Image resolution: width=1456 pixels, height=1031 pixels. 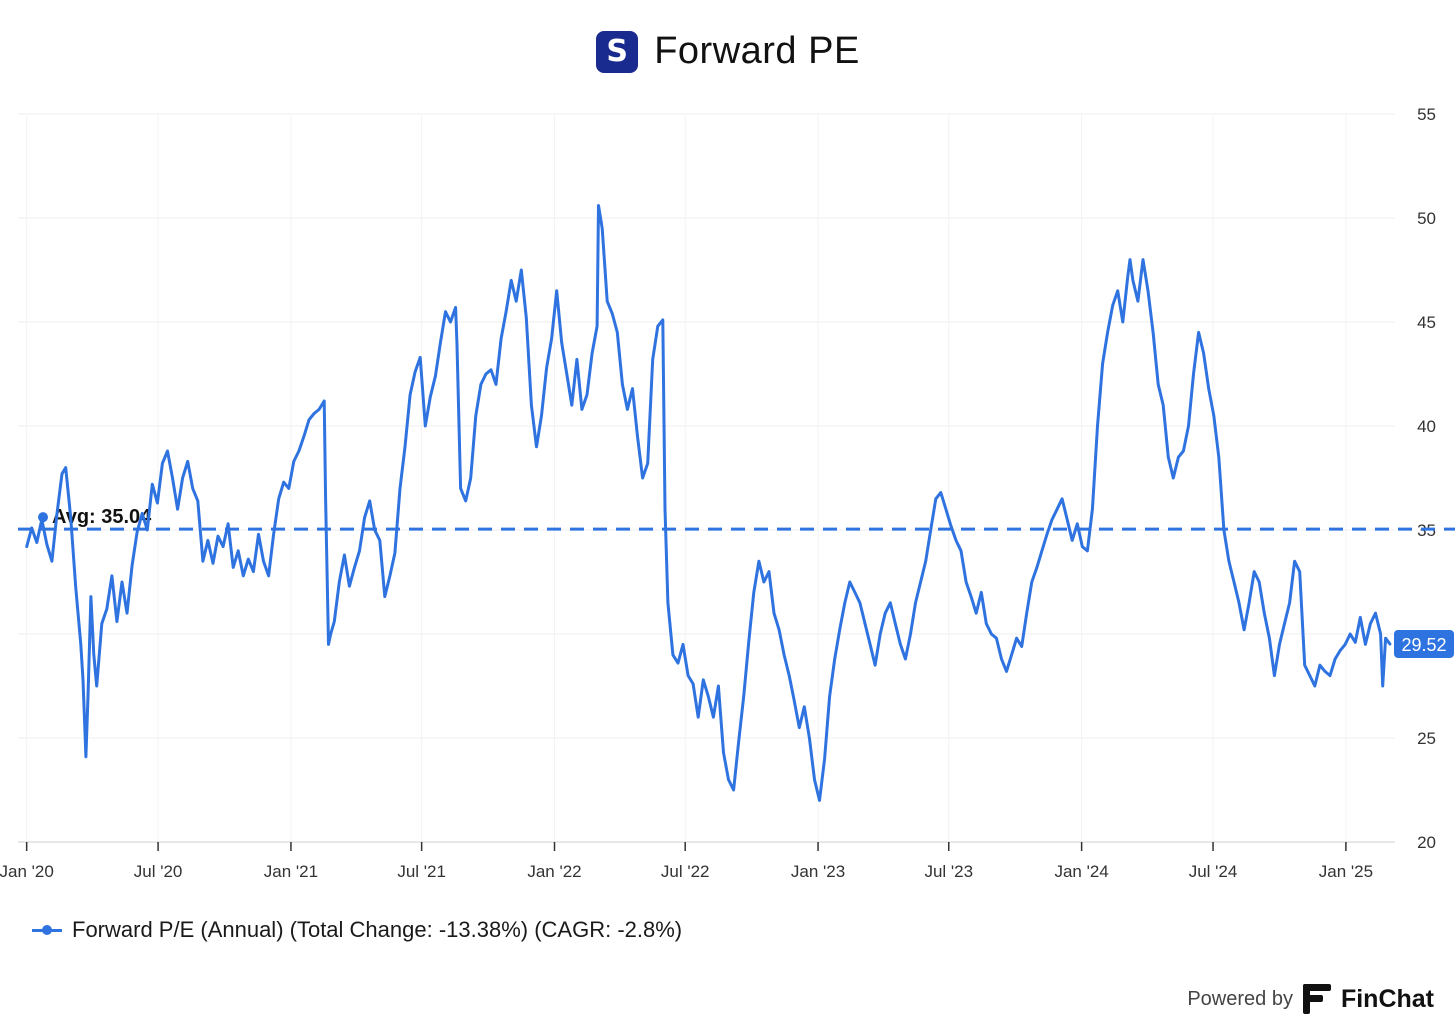 What do you see at coordinates (1240, 998) in the screenshot?
I see `powered-by-label: Powered by` at bounding box center [1240, 998].